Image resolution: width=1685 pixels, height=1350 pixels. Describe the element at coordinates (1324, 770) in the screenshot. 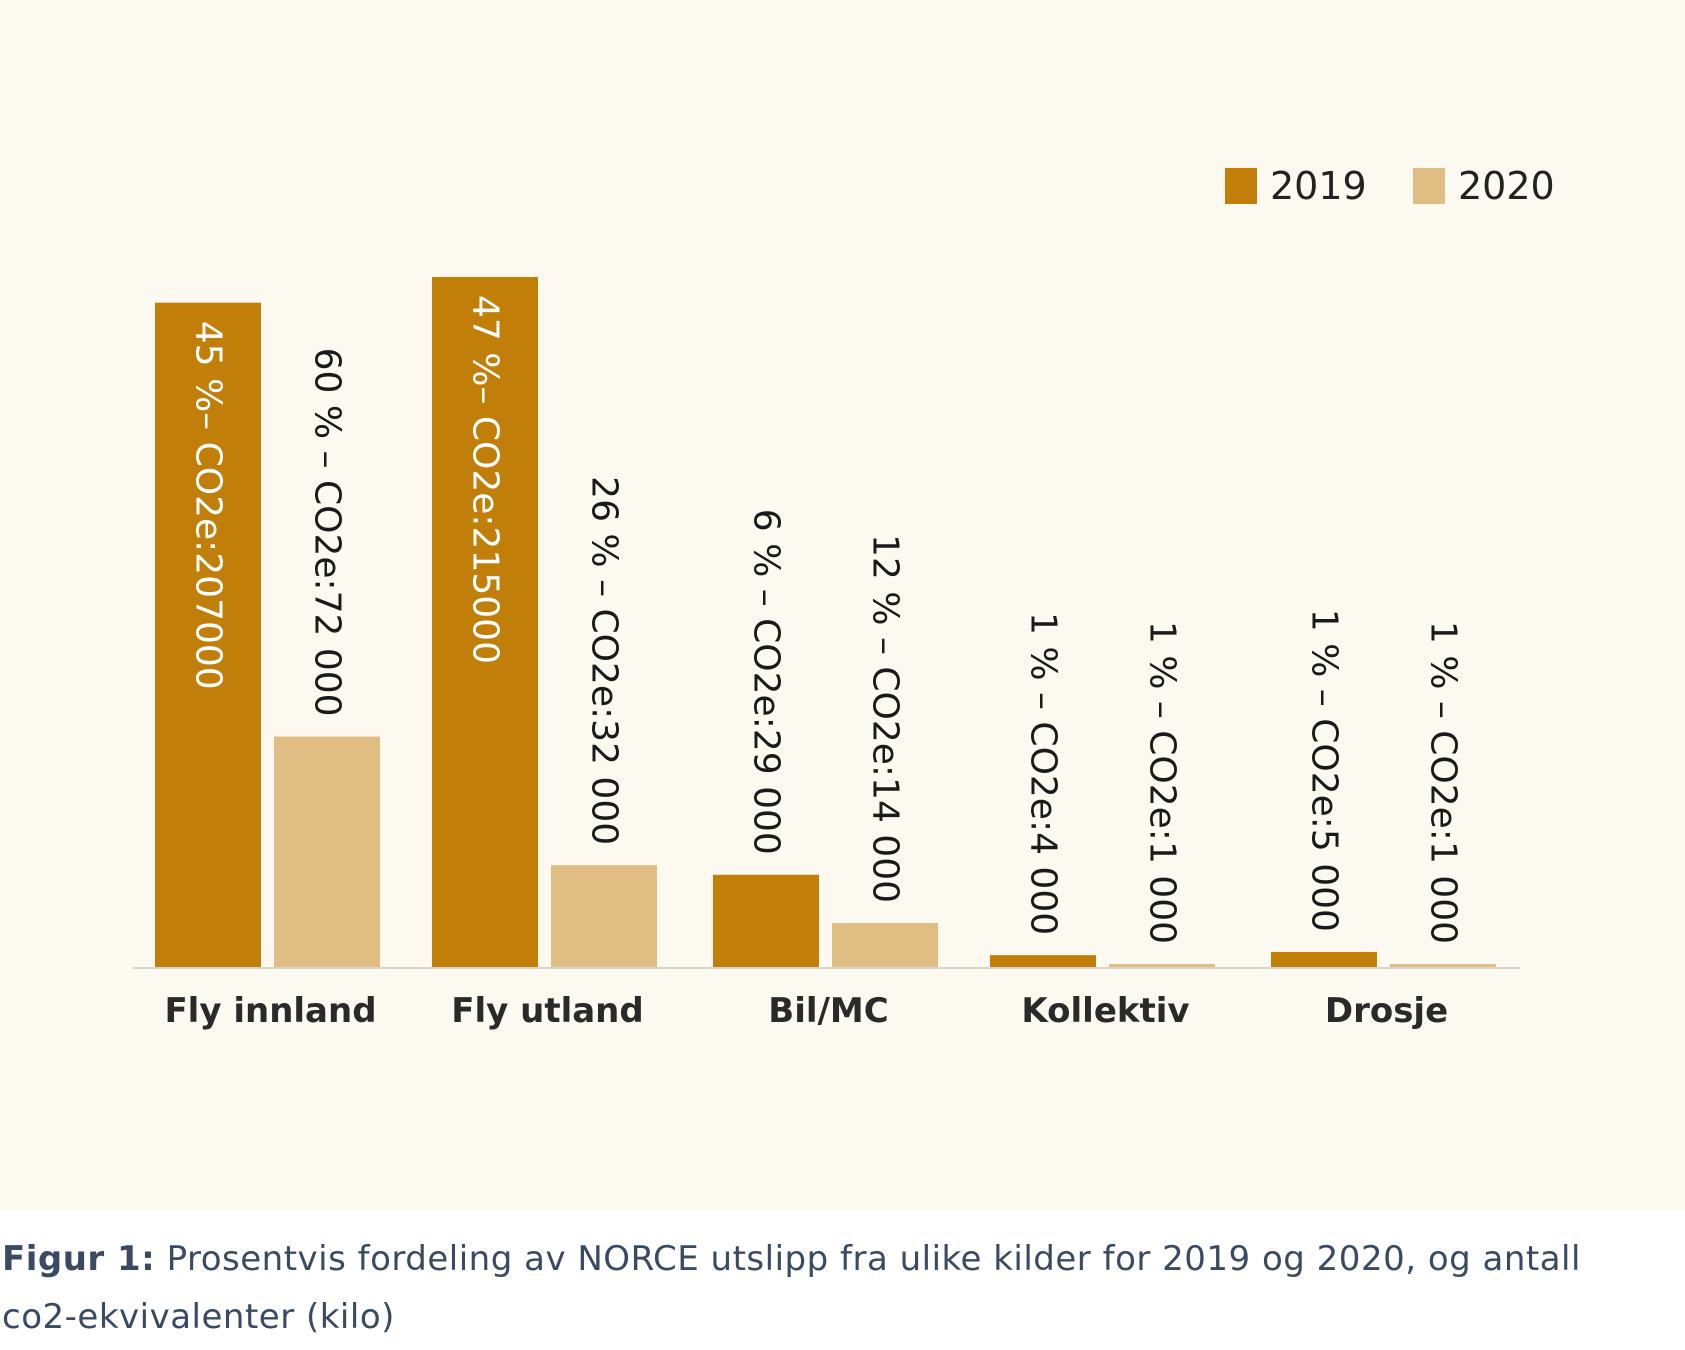

I see `bar-label-drosje-2019: 1 % – CO2e:5 000` at that location.